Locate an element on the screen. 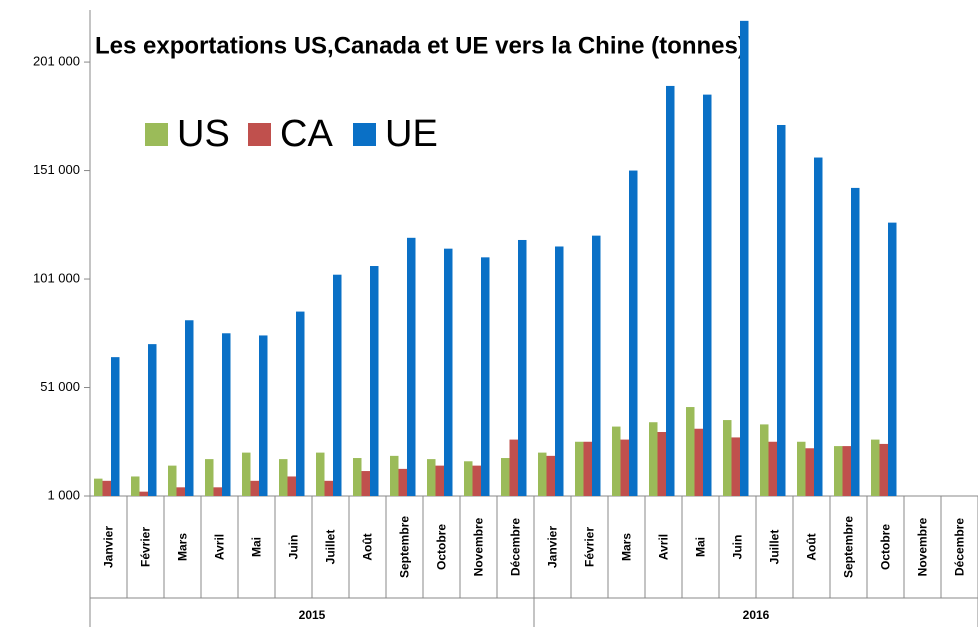 Image resolution: width=978 pixels, height=627 pixels. y-tick-label: 151 000 is located at coordinates (56, 169).